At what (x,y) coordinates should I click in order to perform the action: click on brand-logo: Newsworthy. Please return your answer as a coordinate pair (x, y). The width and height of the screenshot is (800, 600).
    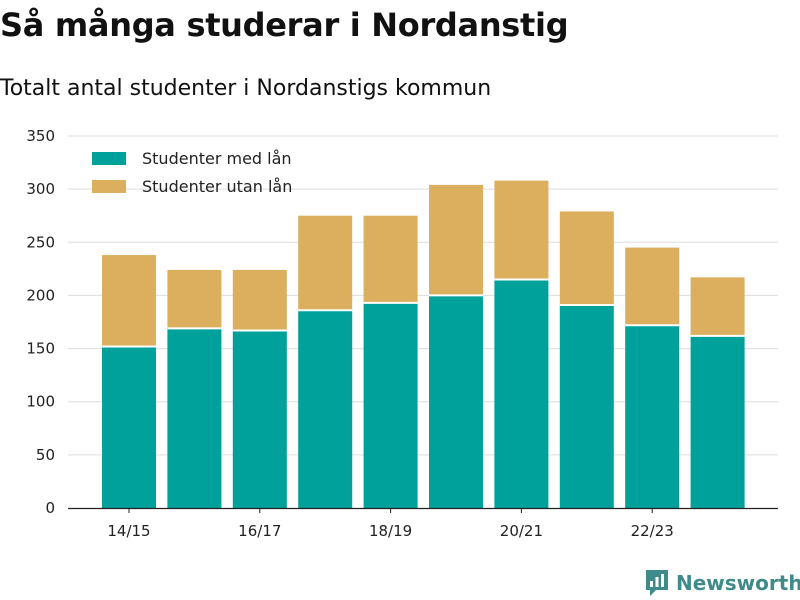
    Looking at the image, I should click on (722, 583).